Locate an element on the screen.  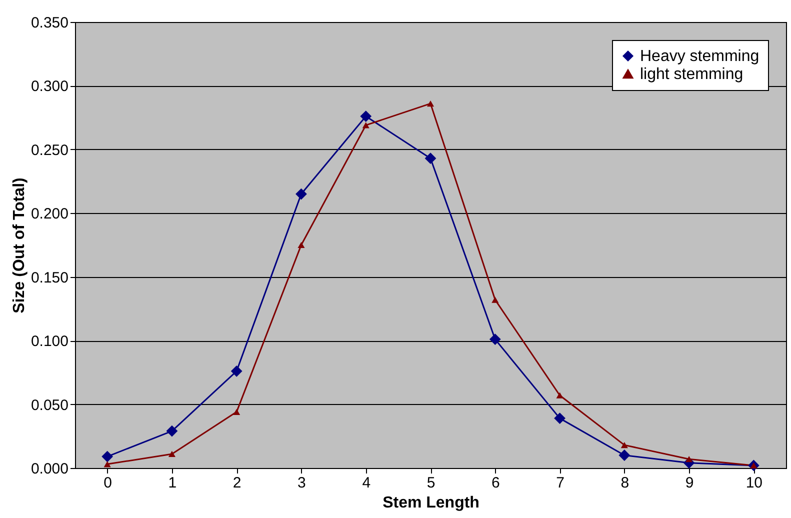
legend-label: Heavy stemming is located at coordinates (700, 56).